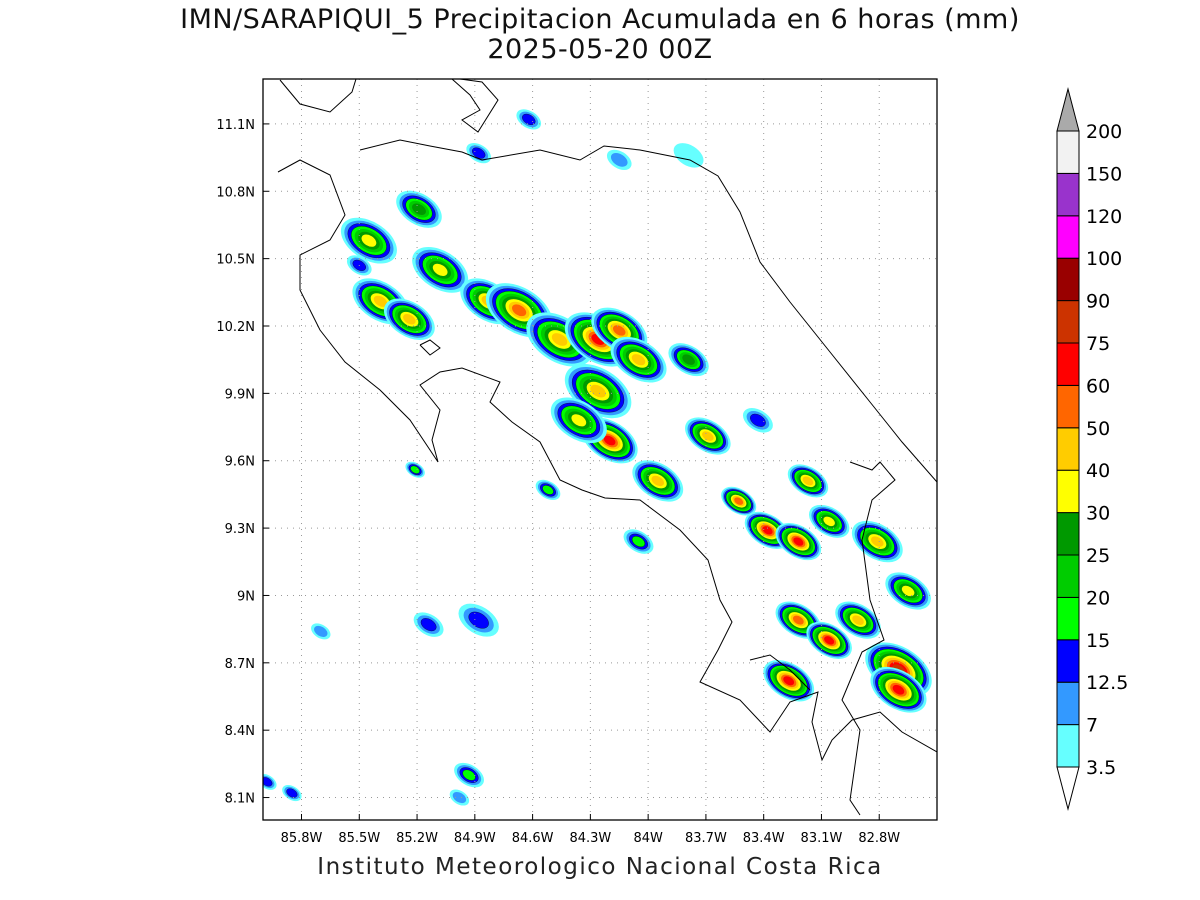  What do you see at coordinates (235, 125) in the screenshot?
I see `lat-tick-label: 11.1N` at bounding box center [235, 125].